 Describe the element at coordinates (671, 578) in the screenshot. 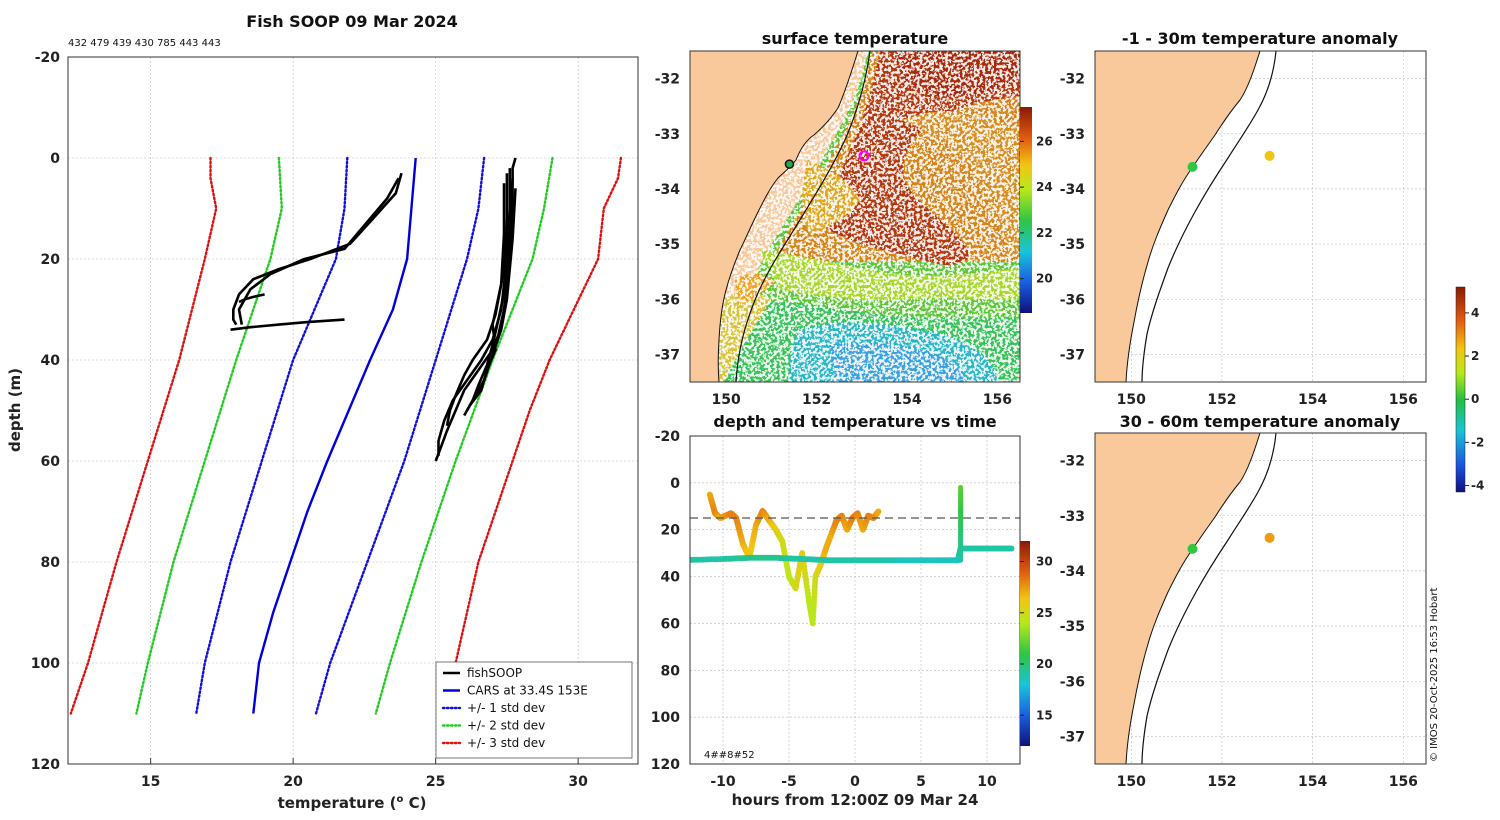

I see `ts-y-tick-label: 40` at that location.